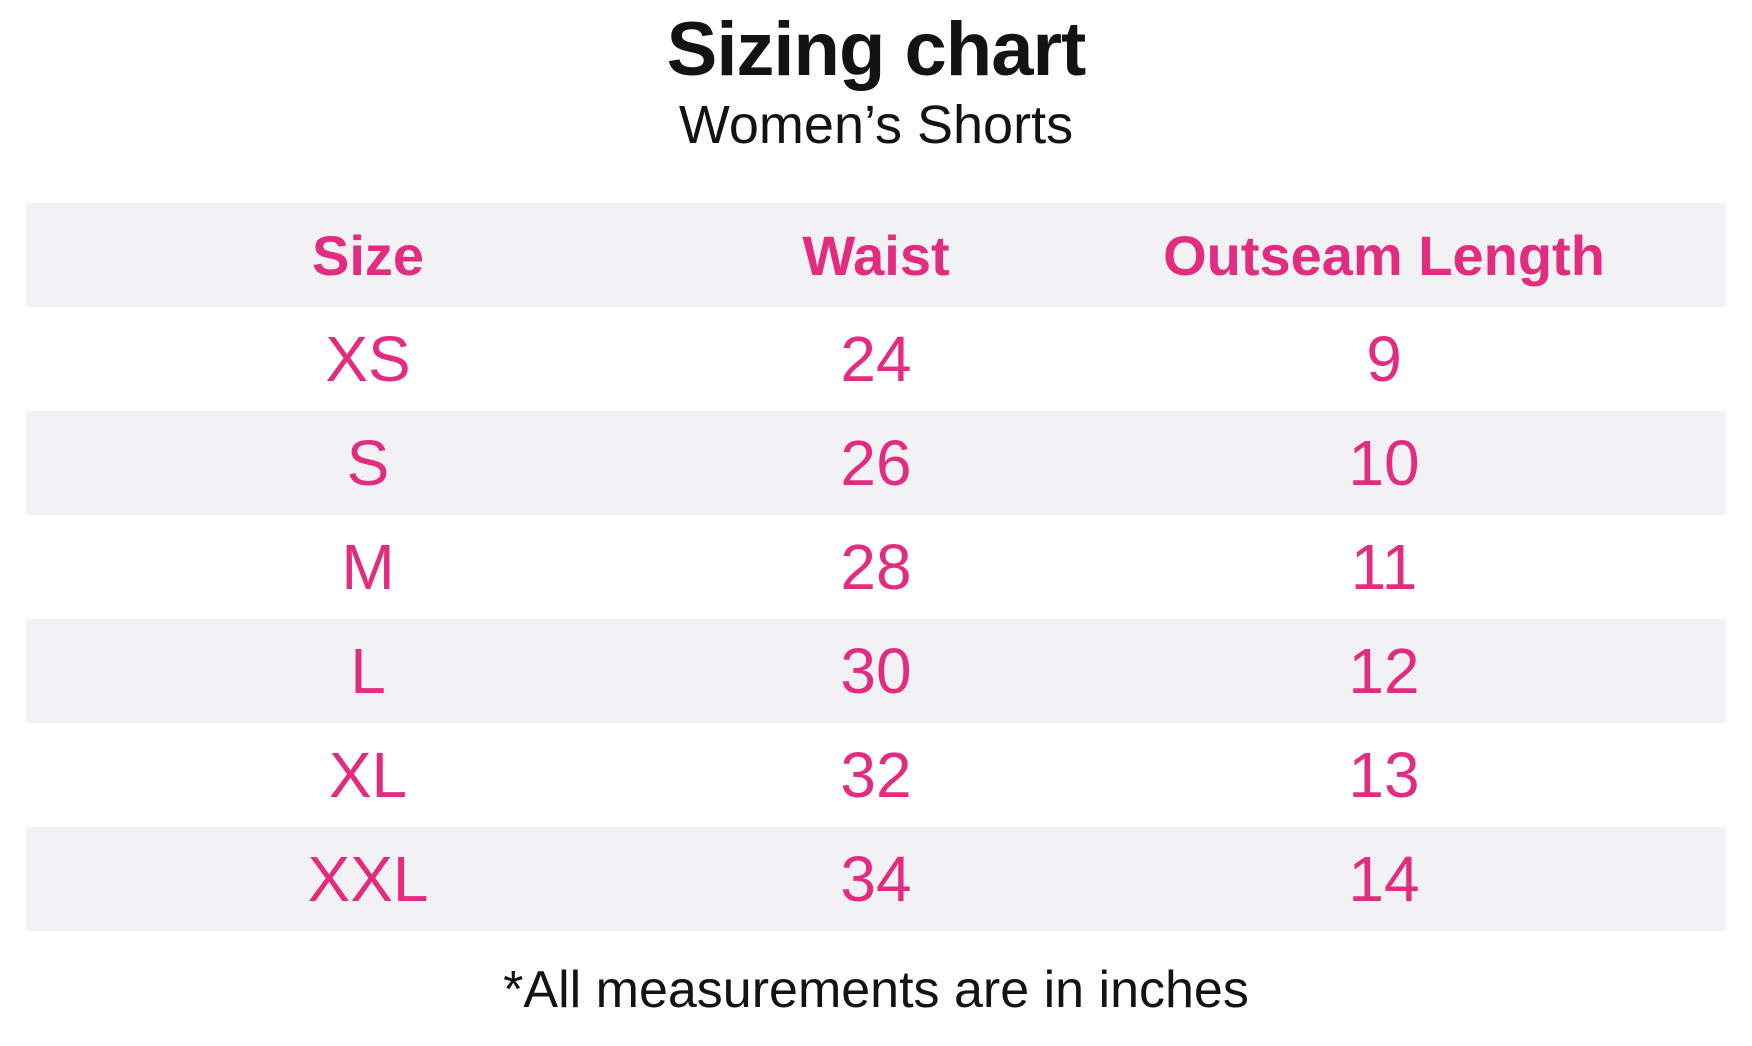 The height and width of the screenshot is (1046, 1752). Describe the element at coordinates (1384, 359) in the screenshot. I see `outseam-cell: 9` at that location.